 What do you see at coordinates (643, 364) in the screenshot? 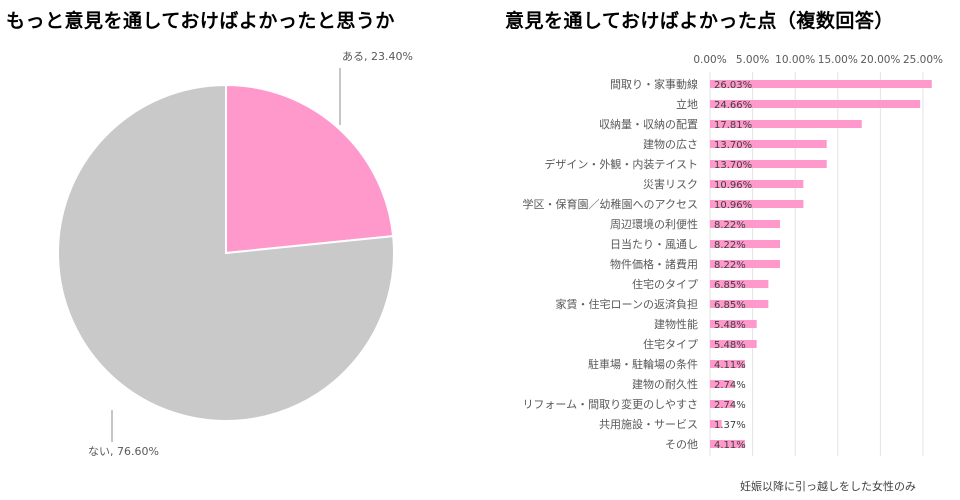
I see `category-label-14: 駐車場・駐輪場の条件` at bounding box center [643, 364].